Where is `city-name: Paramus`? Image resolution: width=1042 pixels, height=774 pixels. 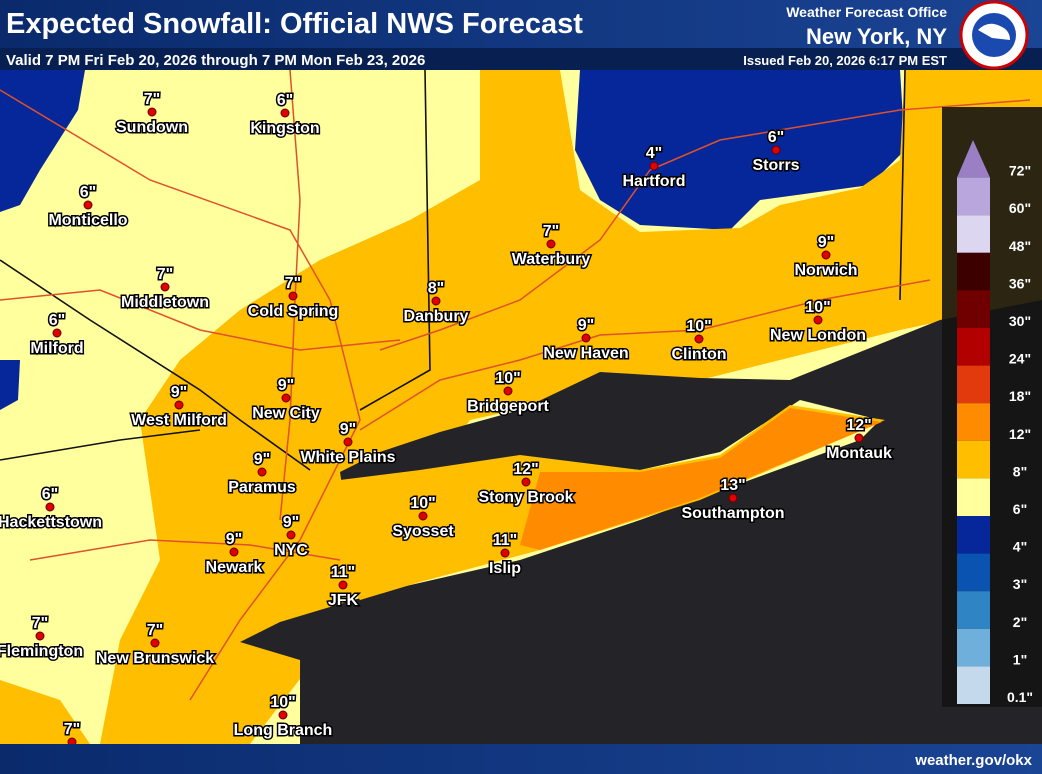 city-name: Paramus is located at coordinates (262, 487).